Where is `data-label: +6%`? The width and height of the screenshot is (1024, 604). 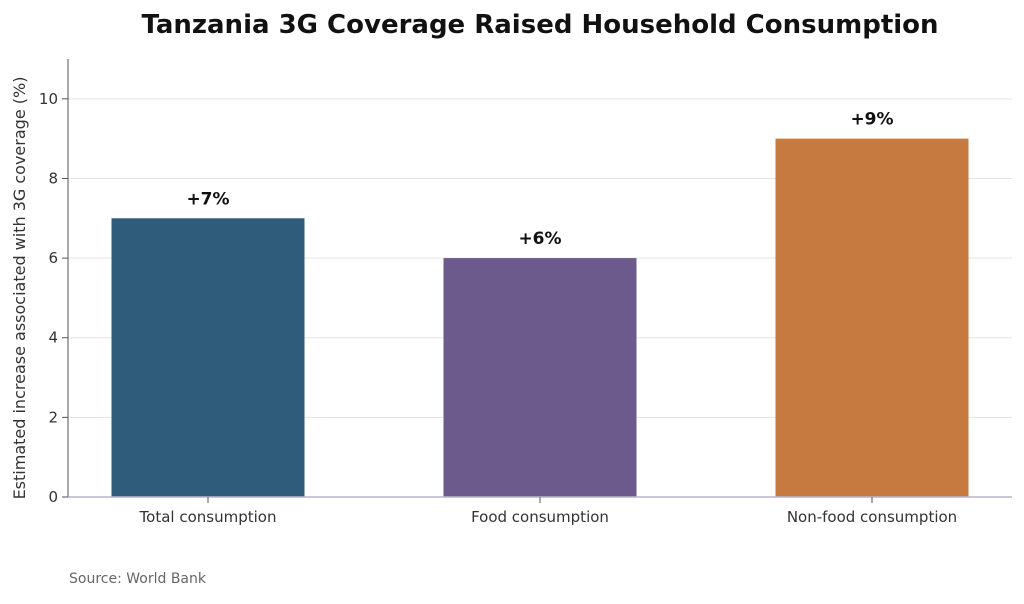 data-label: +6% is located at coordinates (539, 239).